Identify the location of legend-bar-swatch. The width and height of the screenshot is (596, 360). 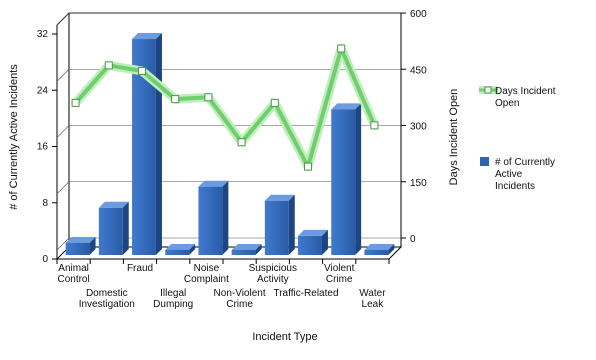
(484, 161).